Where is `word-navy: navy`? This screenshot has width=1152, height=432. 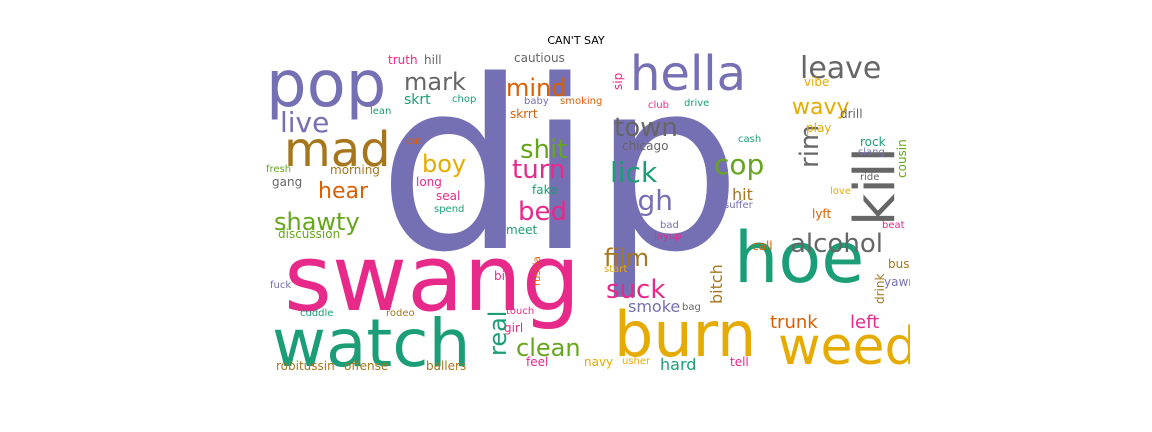
word-navy: navy is located at coordinates (598, 362).